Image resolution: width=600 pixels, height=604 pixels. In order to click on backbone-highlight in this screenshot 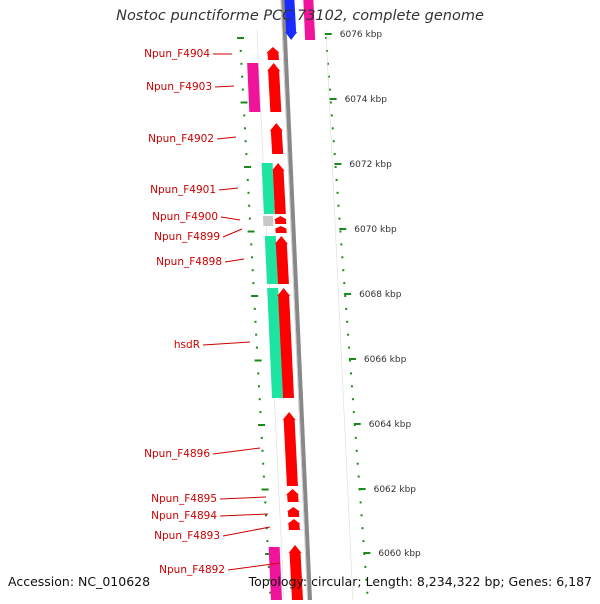, I will do `click(294, 302)`.